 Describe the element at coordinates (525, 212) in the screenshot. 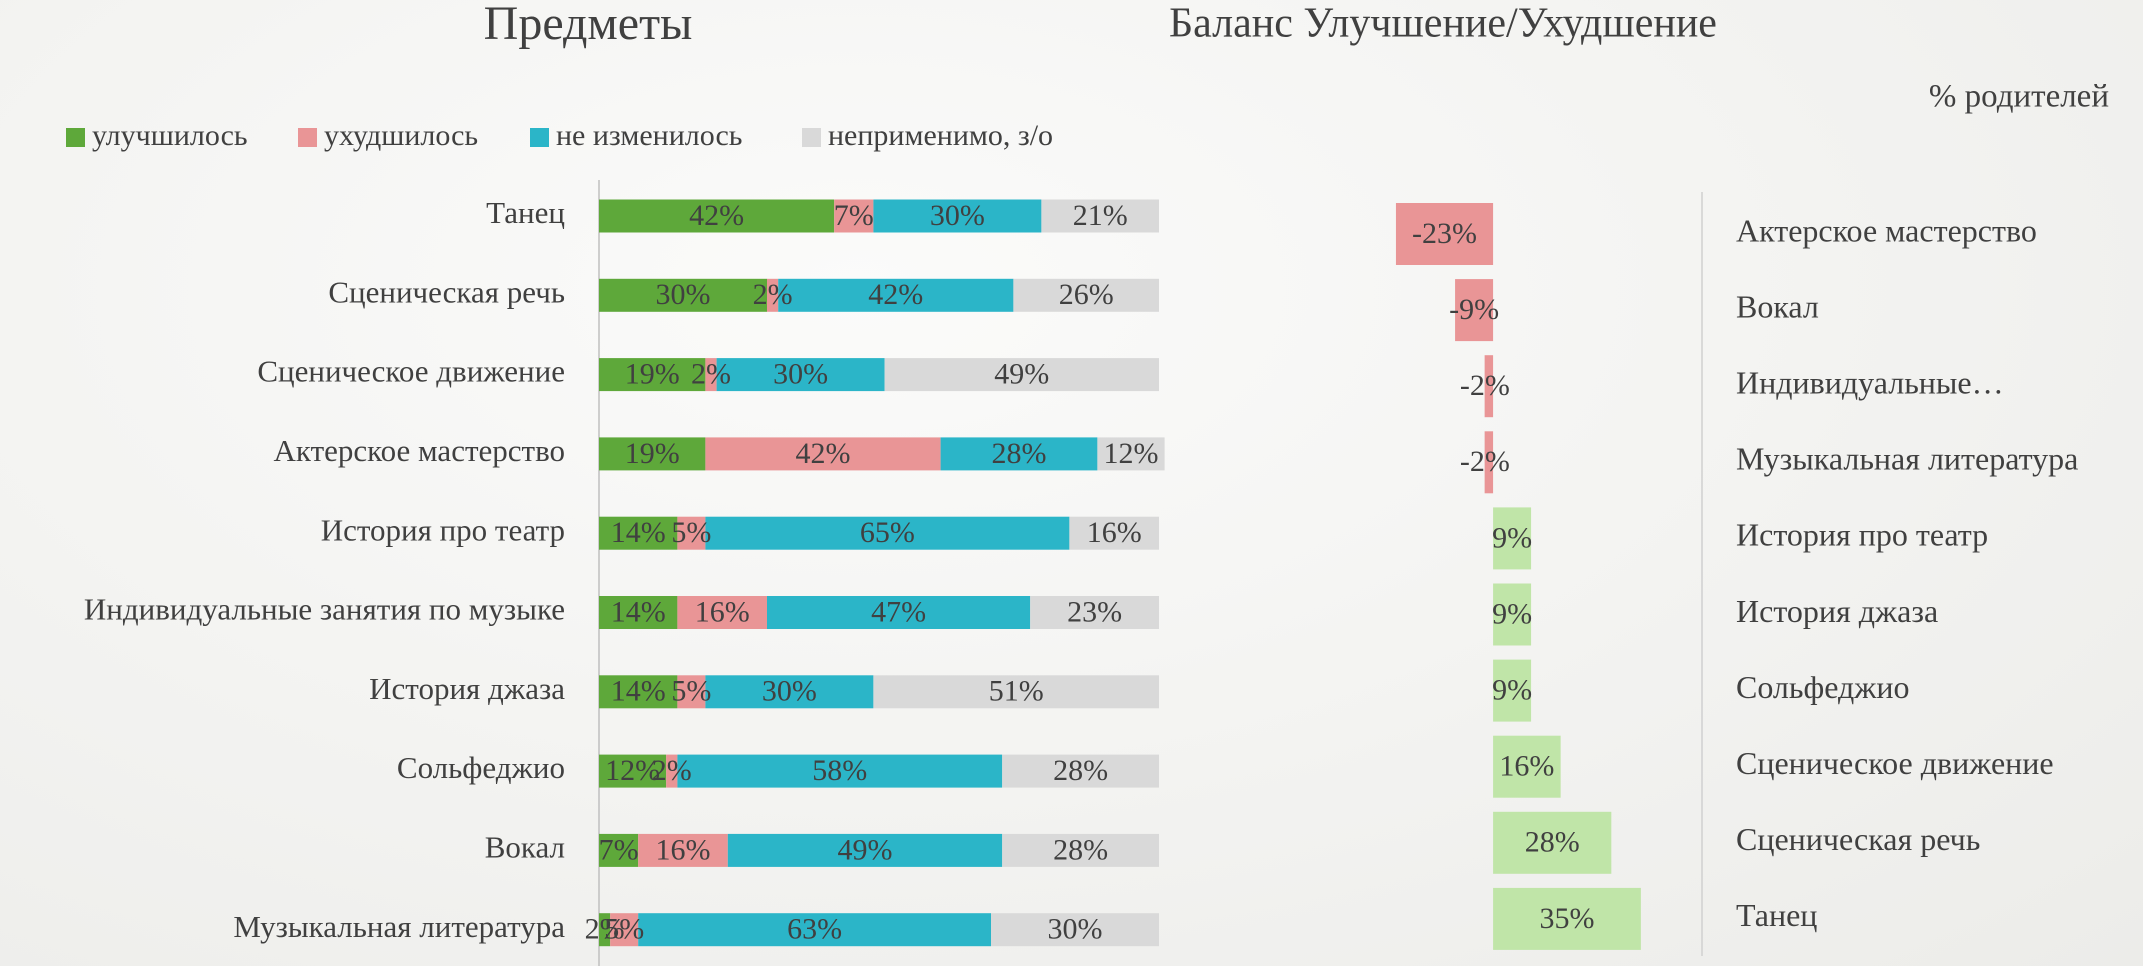

I see `category-label: Танец` at that location.